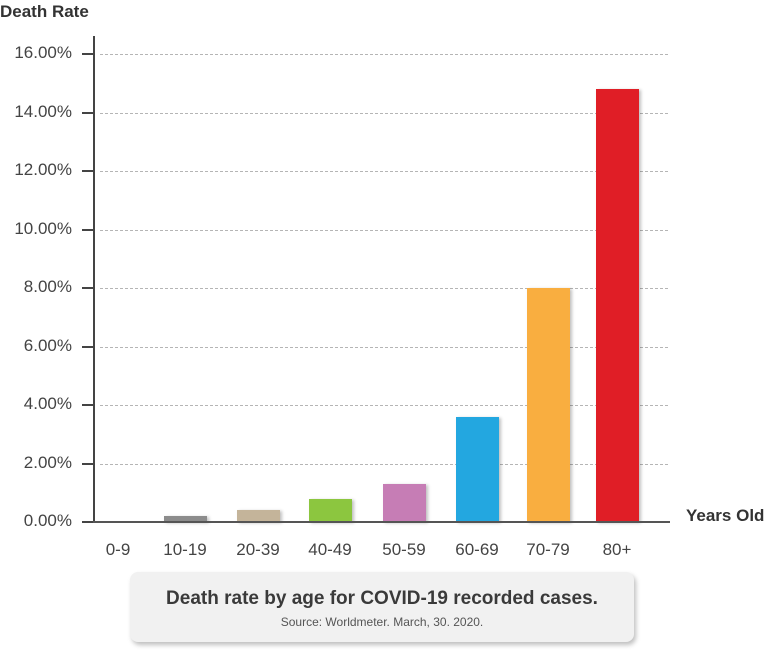 This screenshot has width=768, height=656. I want to click on y-tick-label: 8.00%, so click(47, 286).